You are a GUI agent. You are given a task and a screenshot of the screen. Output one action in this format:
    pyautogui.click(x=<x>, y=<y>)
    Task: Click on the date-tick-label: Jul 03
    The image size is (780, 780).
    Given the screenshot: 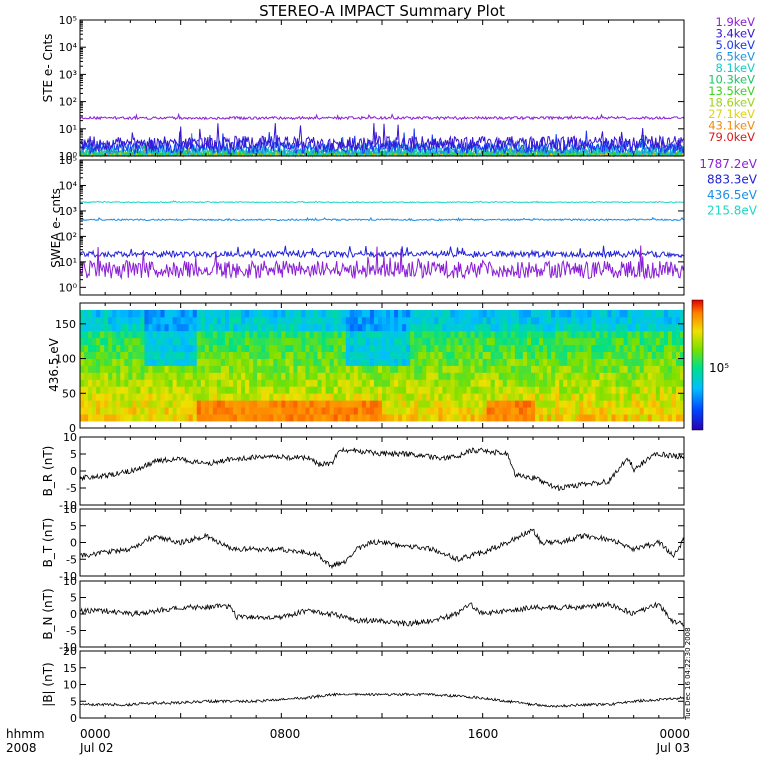 What is the action you would take?
    pyautogui.click(x=672, y=748)
    